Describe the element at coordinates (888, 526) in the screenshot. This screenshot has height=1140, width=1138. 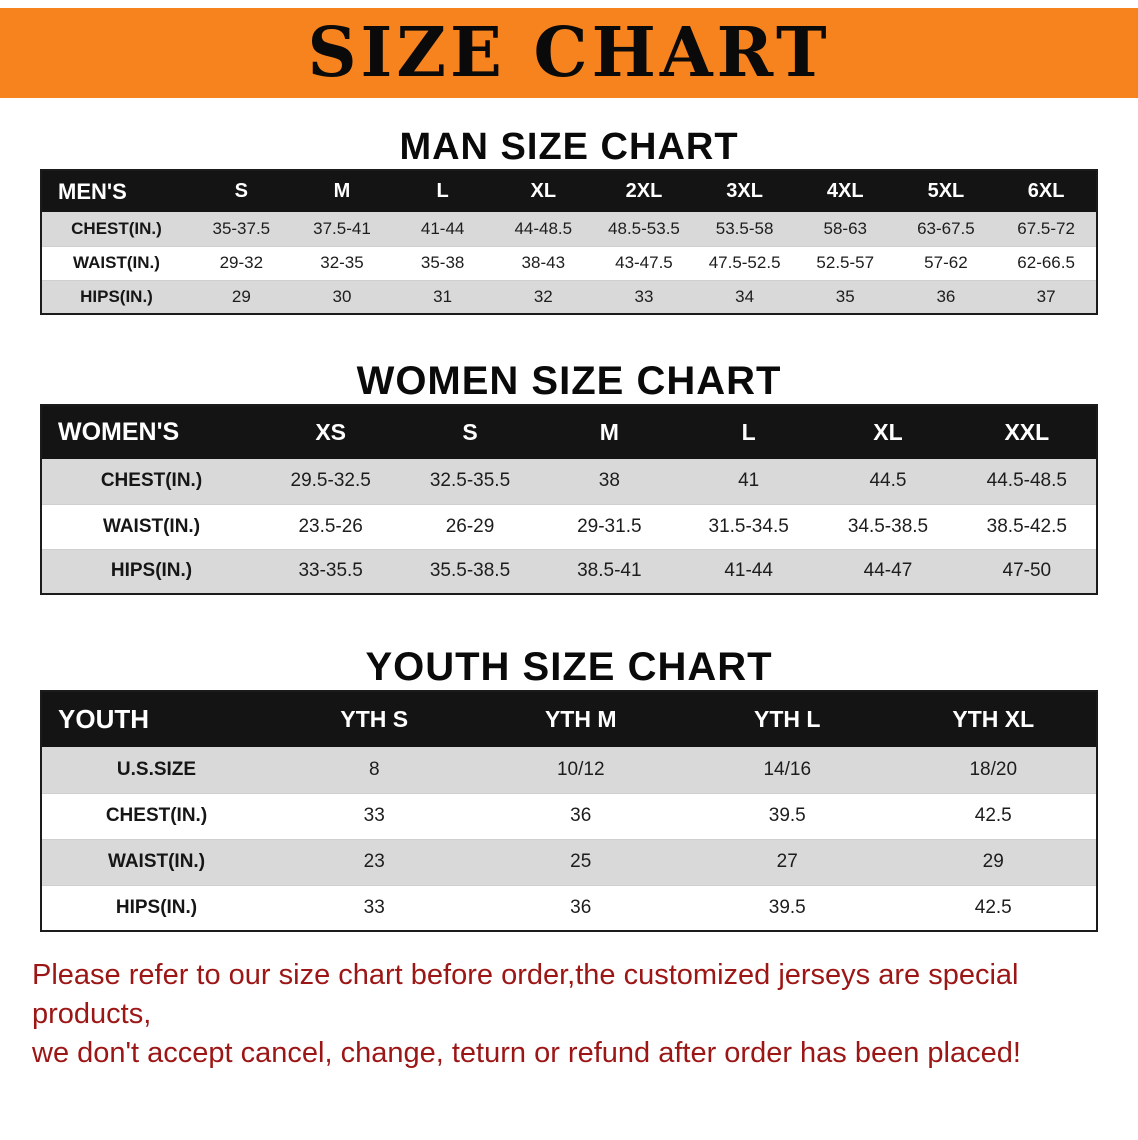
I see `size-value-cell: 34.5-38.5` at that location.